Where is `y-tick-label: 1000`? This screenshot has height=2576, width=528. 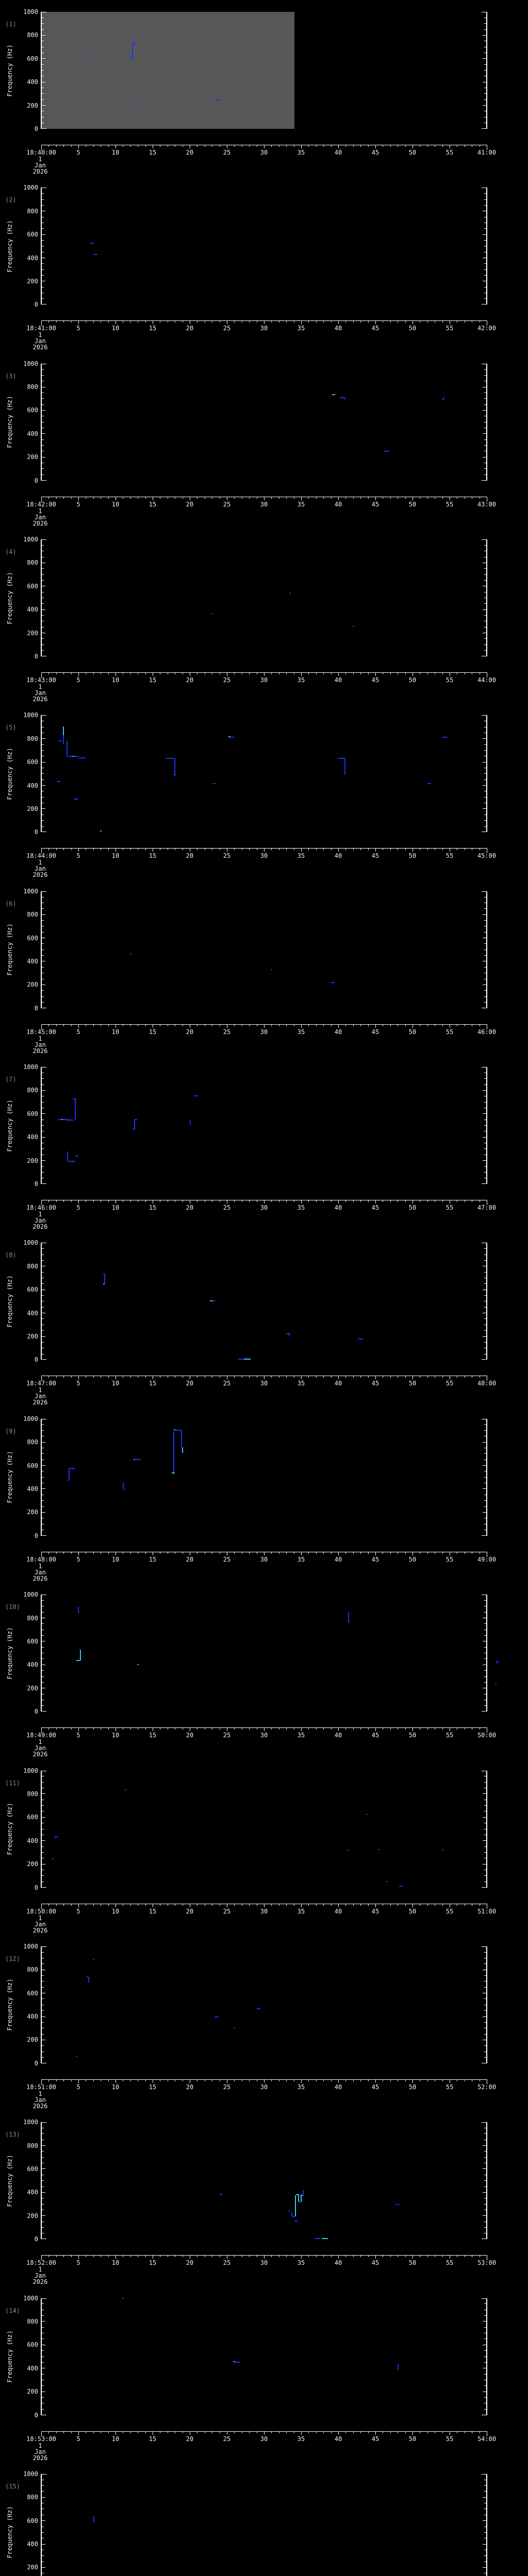
y-tick-label: 1000 is located at coordinates (31, 2298).